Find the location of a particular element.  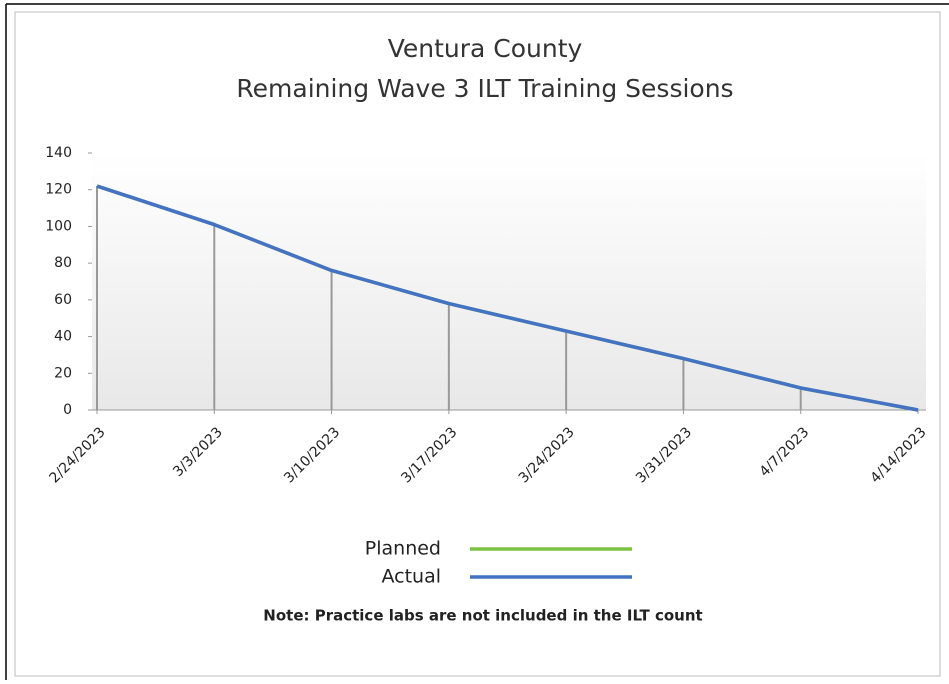

y-tick-label: 60 is located at coordinates (63, 300).